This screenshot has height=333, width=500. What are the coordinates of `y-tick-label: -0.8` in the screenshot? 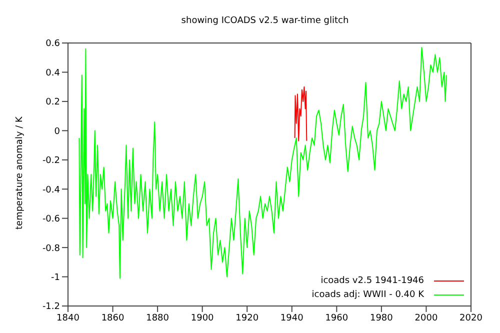 It's located at (51, 249).